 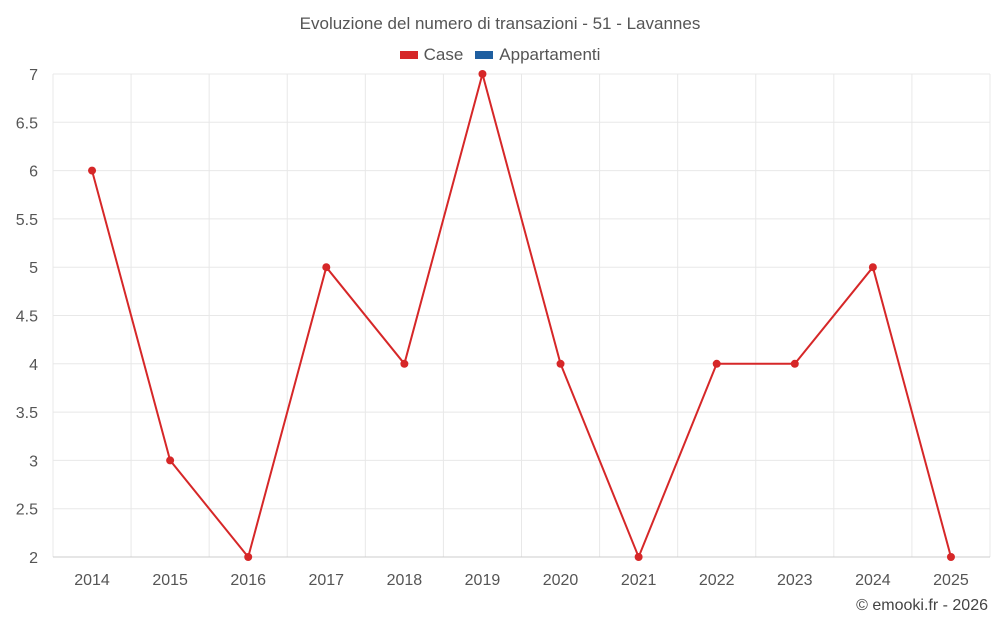 What do you see at coordinates (27, 510) in the screenshot?
I see `y-tick-label: 2.5` at bounding box center [27, 510].